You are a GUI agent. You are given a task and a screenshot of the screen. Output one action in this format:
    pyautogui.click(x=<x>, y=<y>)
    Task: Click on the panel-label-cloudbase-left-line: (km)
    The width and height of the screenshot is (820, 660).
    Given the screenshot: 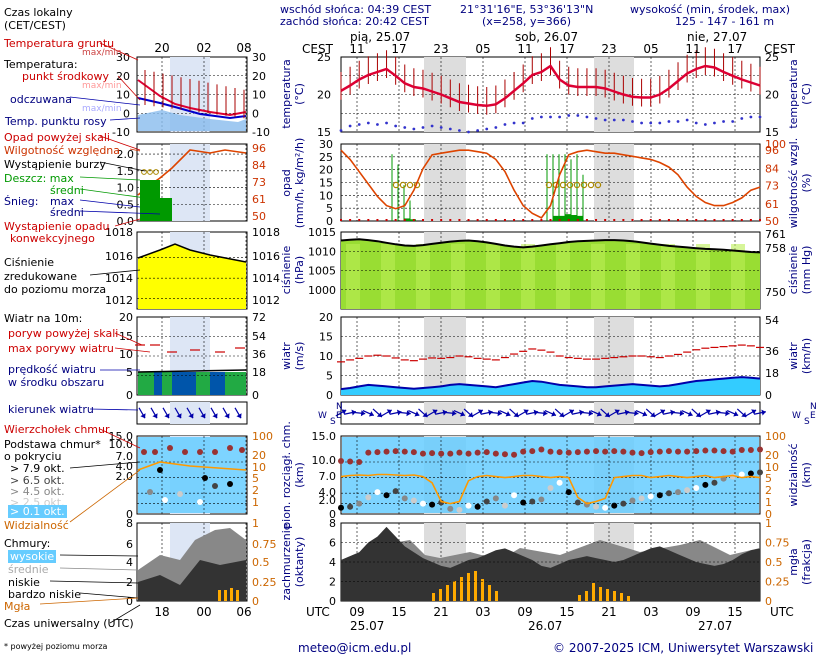 What is the action you would take?
    pyautogui.click(x=299, y=475)
    